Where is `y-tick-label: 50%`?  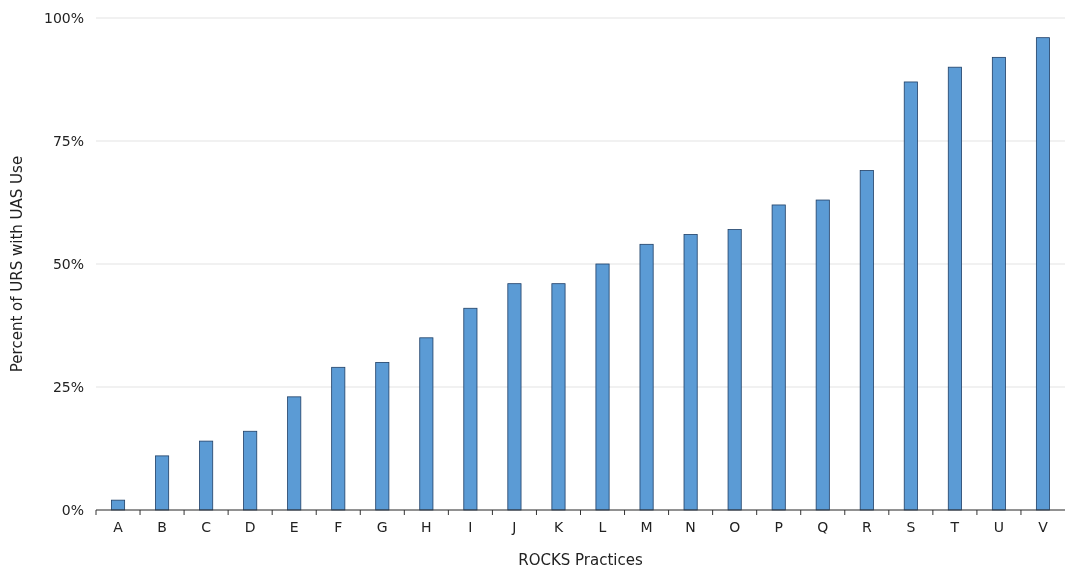
y-tick-label: 50% is located at coordinates (68, 263).